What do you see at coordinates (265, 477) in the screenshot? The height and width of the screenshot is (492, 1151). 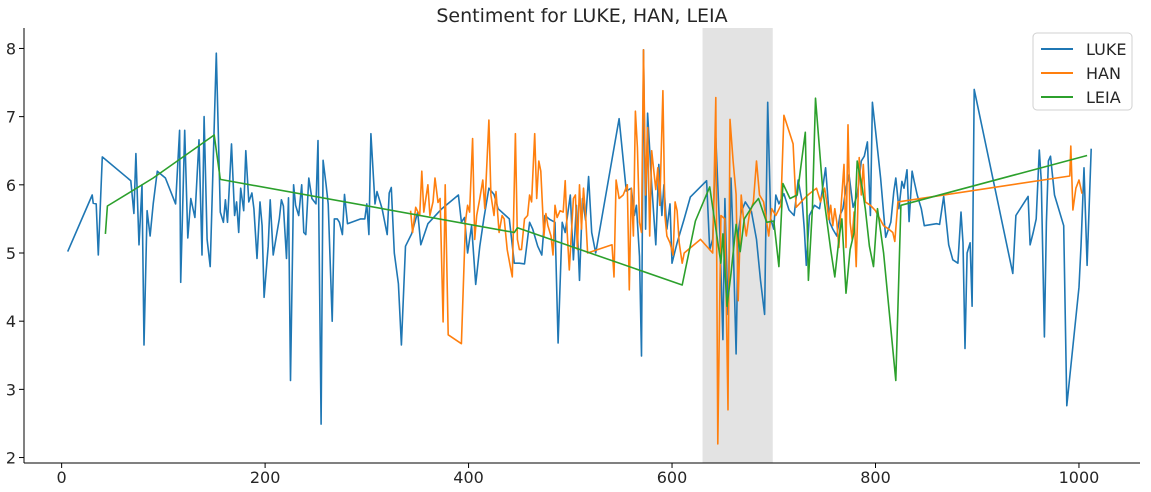 I see `x-tick-label: 200` at bounding box center [265, 477].